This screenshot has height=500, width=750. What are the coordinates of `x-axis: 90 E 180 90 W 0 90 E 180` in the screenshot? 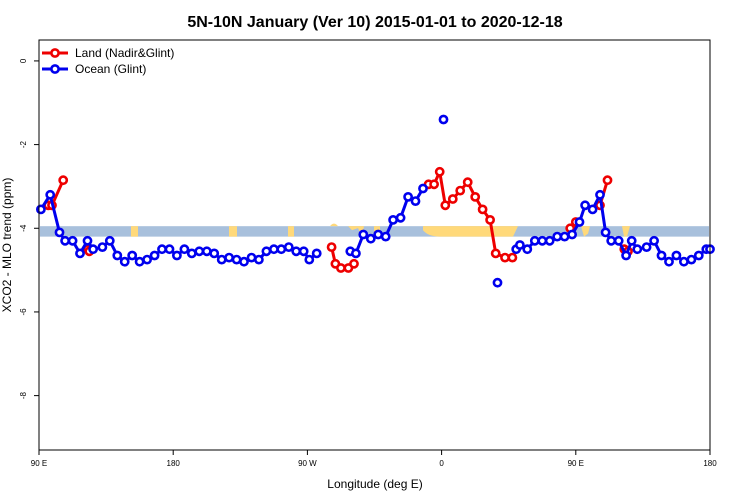 It's located at (374, 459).